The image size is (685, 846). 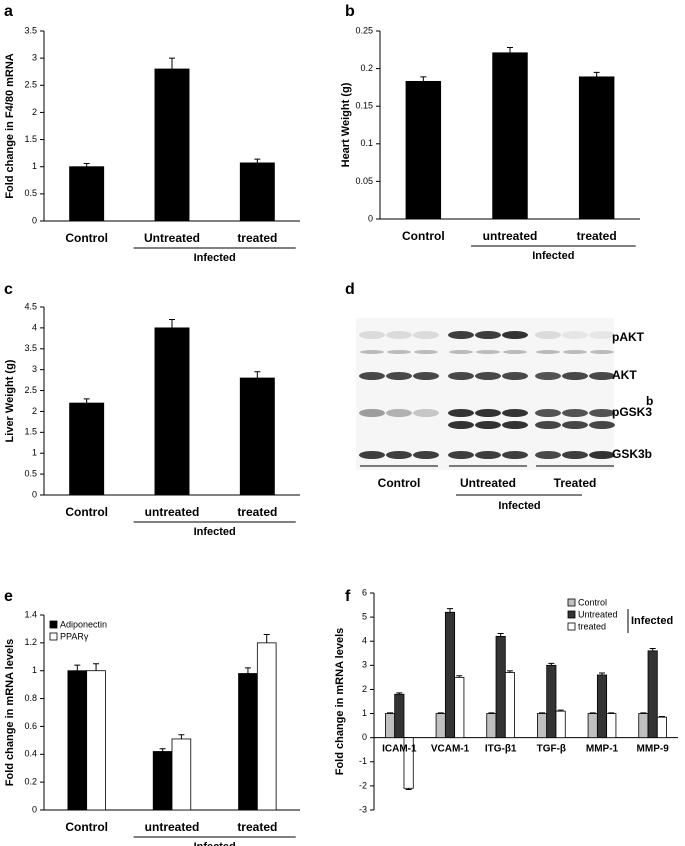 What do you see at coordinates (30, 614) in the screenshot?
I see `y-tick-label: 1.4` at bounding box center [30, 614].